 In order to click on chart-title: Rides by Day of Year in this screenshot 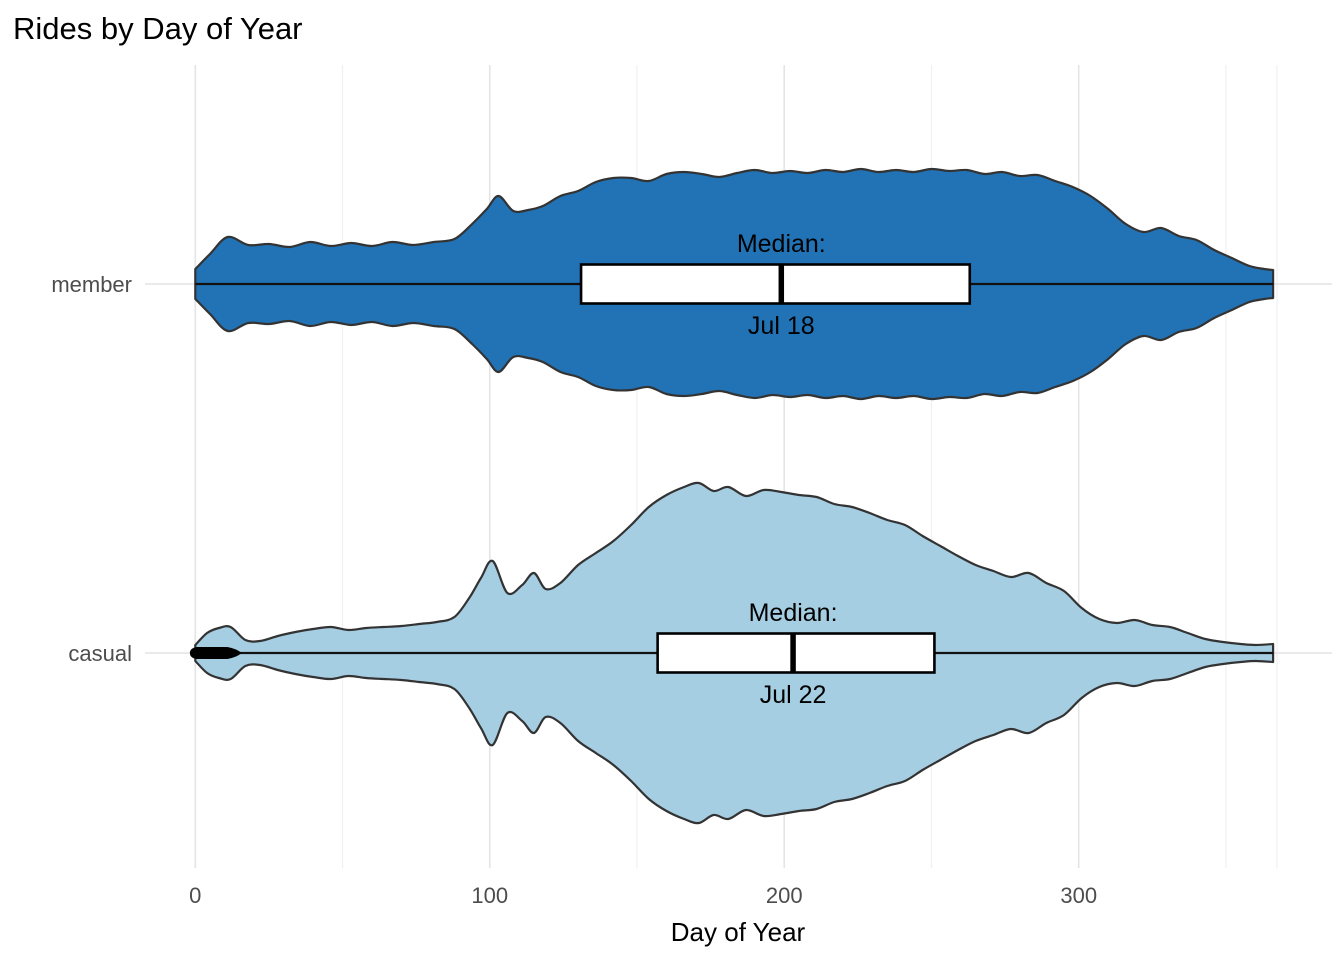, I will do `click(158, 28)`.